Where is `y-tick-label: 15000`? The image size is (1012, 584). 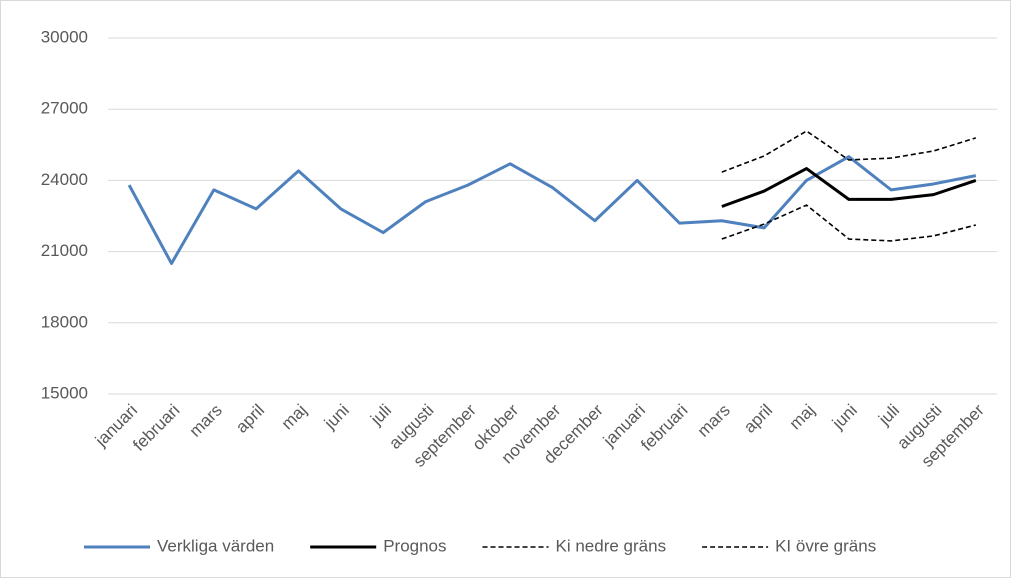 y-tick-label: 15000 is located at coordinates (64, 392).